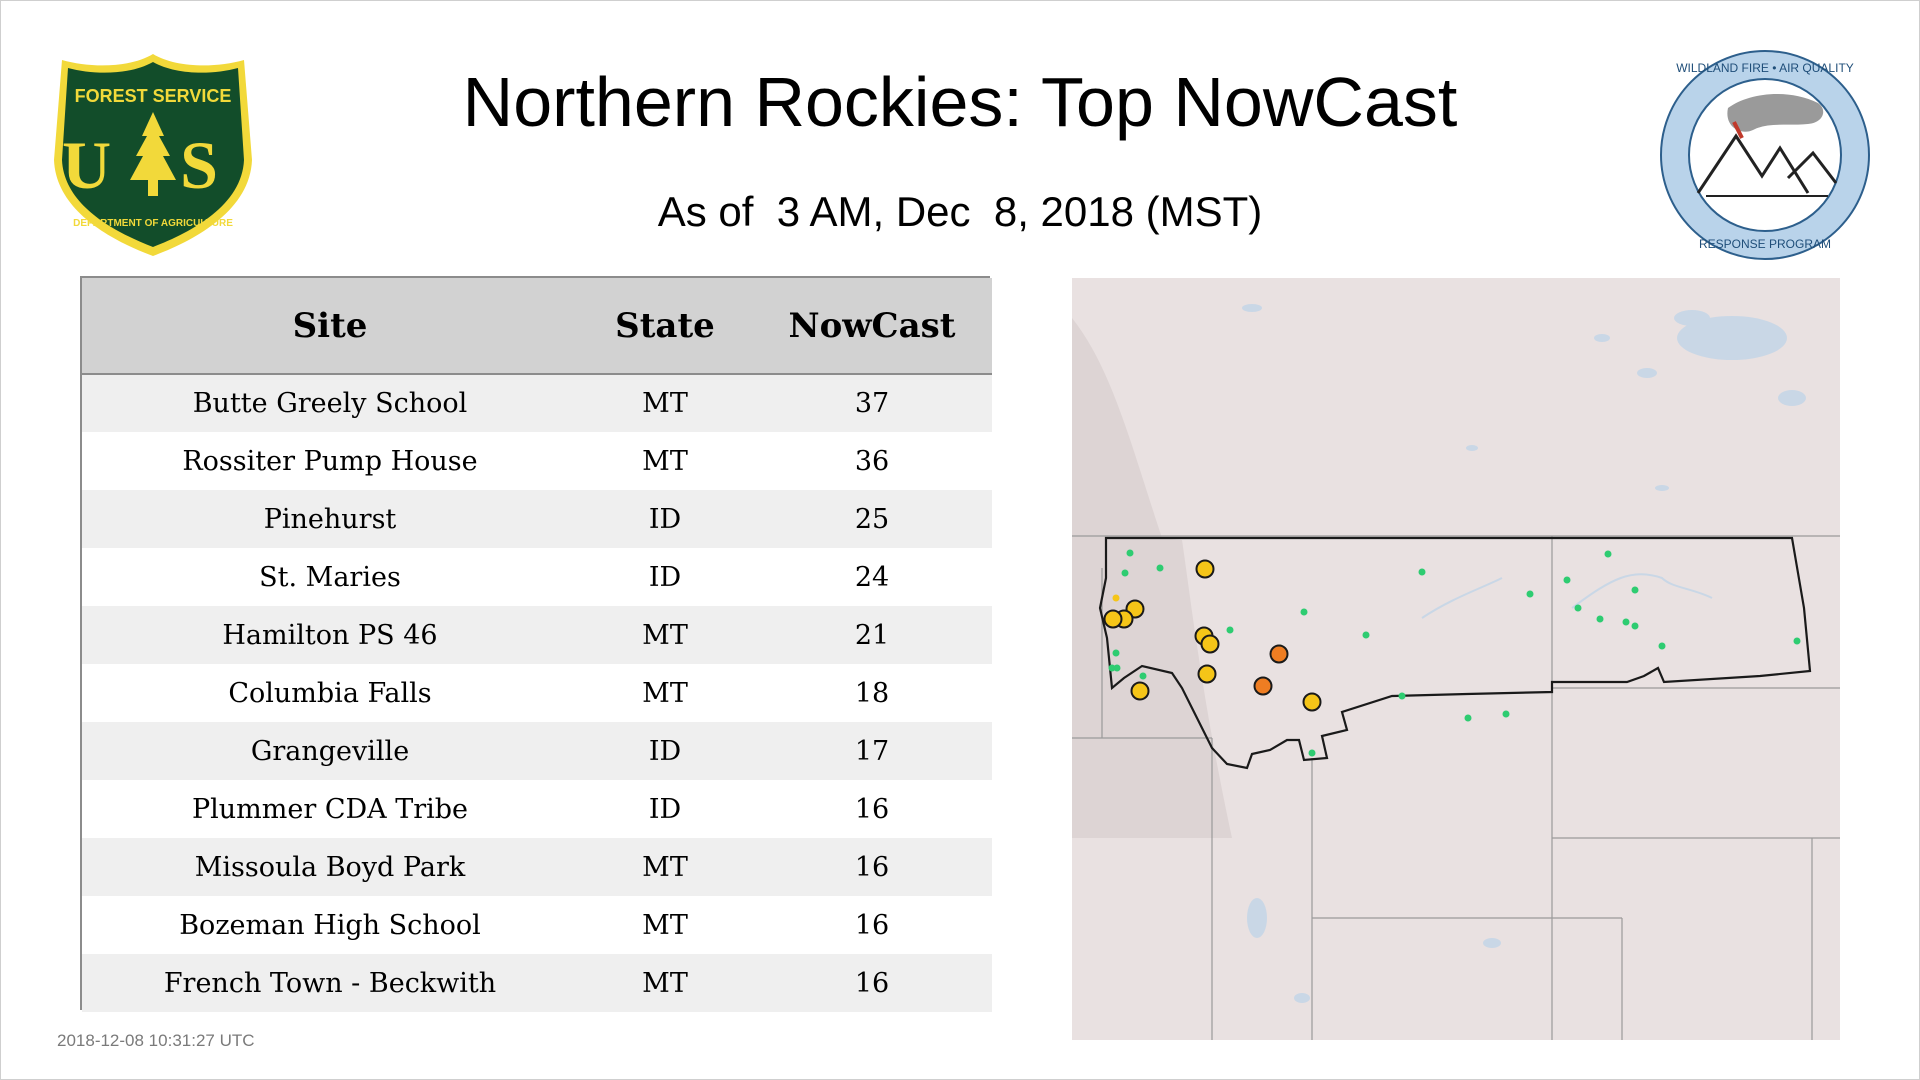 The height and width of the screenshot is (1080, 1920). Describe the element at coordinates (537, 751) in the screenshot. I see `table-row: Grangeville ID 17` at that location.